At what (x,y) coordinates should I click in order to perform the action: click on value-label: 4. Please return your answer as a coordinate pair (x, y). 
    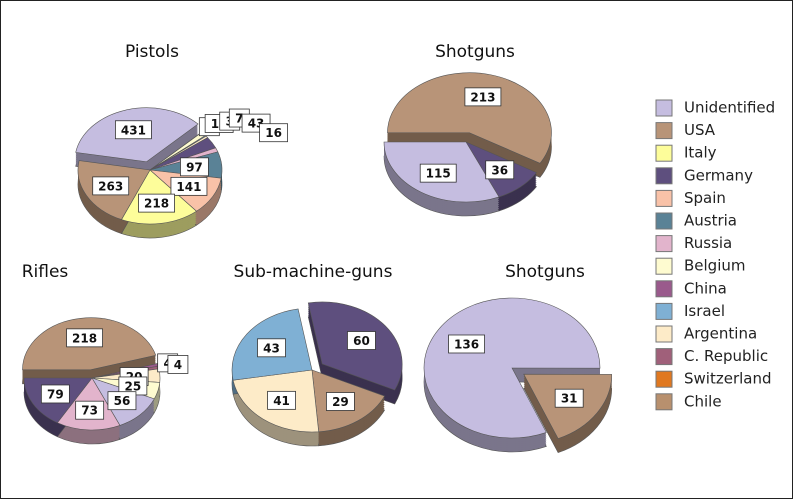
    Looking at the image, I should click on (178, 365).